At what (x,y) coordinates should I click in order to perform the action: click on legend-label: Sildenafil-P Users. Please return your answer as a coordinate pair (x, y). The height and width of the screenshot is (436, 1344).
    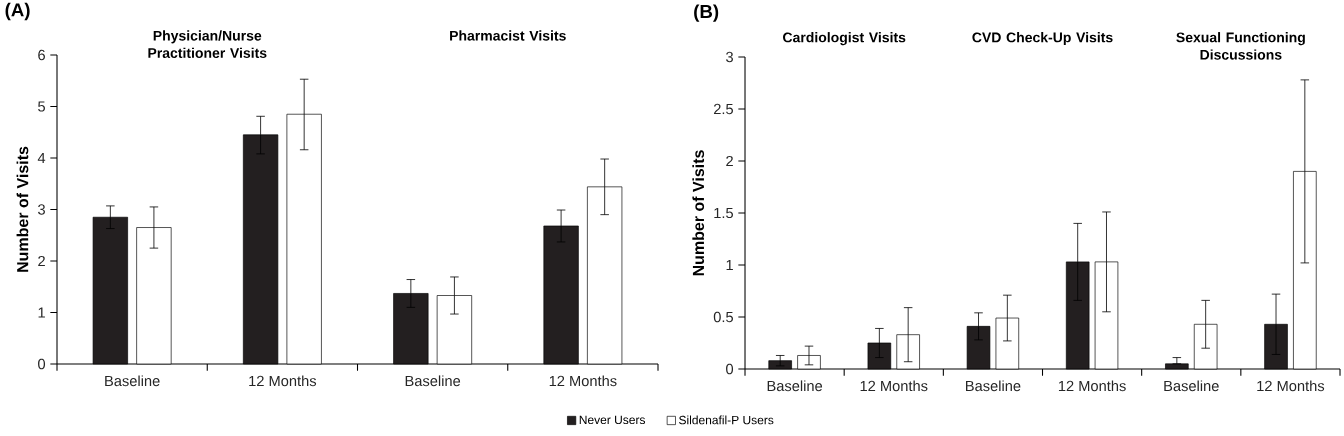
    Looking at the image, I should click on (726, 420).